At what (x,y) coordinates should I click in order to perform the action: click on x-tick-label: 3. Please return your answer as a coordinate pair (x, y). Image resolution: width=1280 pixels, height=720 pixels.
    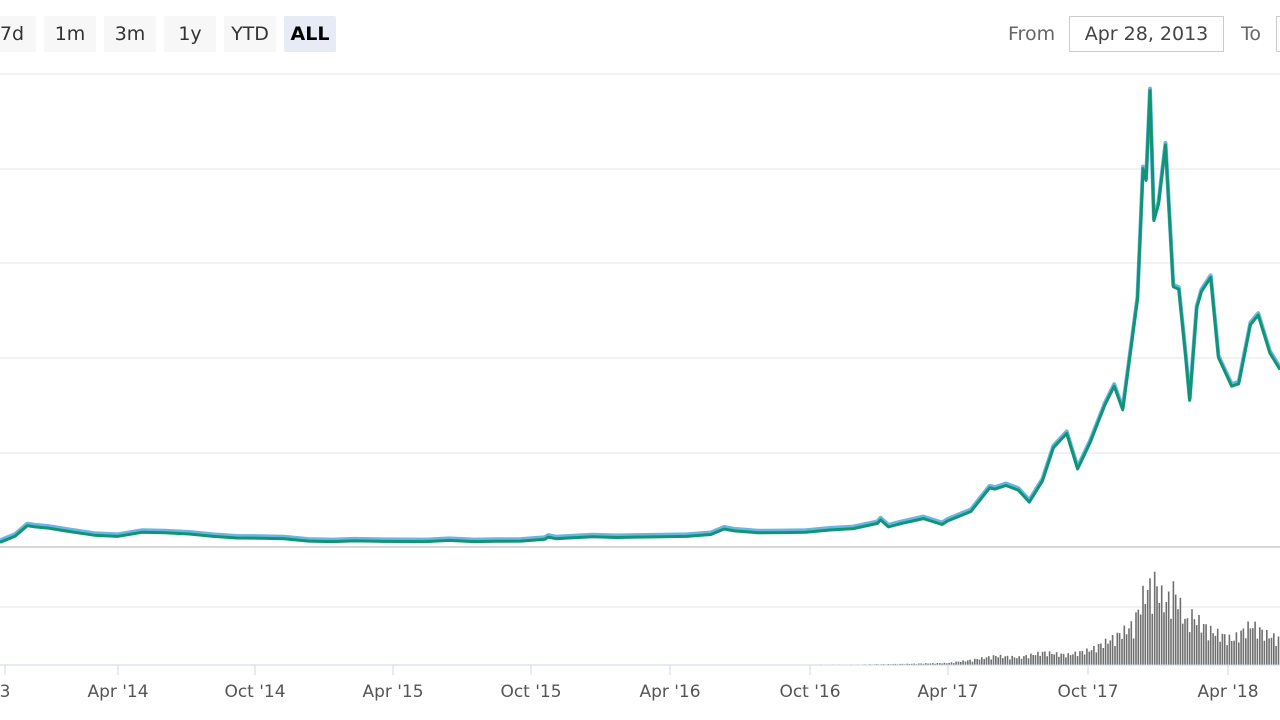
    Looking at the image, I should click on (5, 692).